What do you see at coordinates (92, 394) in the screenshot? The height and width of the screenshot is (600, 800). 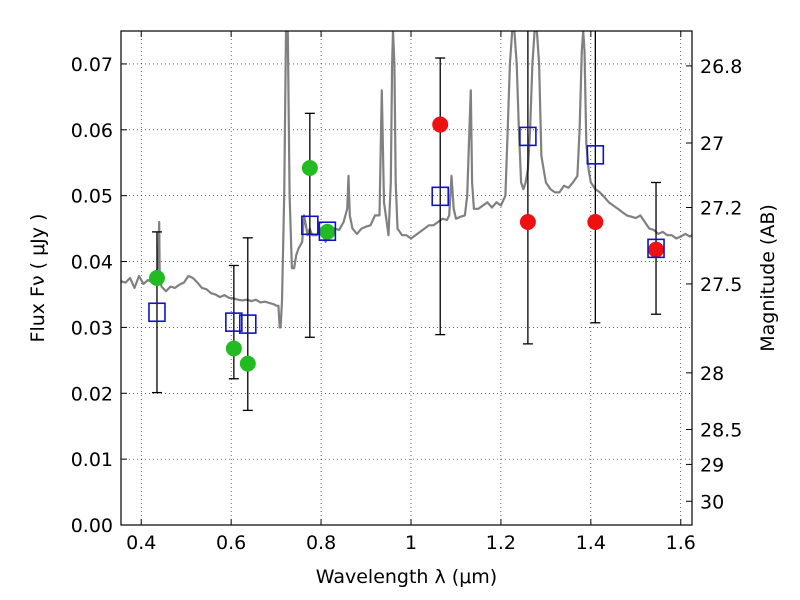 I see `y-tick-label: 0.02` at bounding box center [92, 394].